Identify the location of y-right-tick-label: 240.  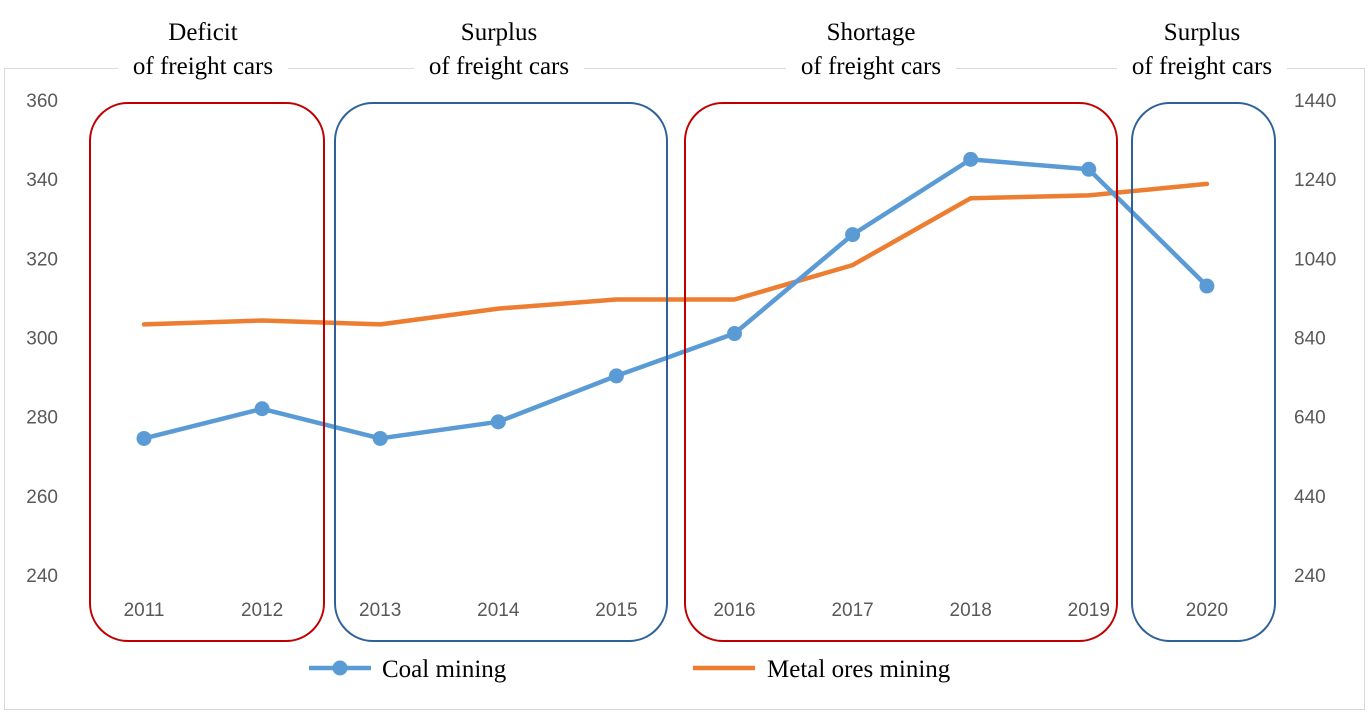
(1310, 576).